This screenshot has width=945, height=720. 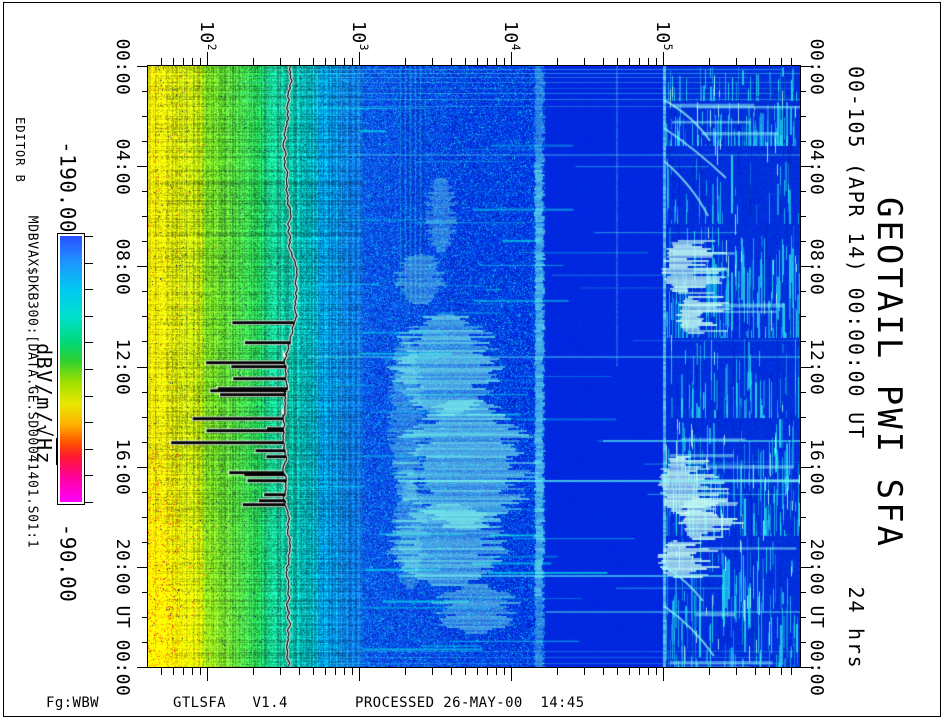 What do you see at coordinates (72, 703) in the screenshot?
I see `footer-flag: Fg:WBW` at bounding box center [72, 703].